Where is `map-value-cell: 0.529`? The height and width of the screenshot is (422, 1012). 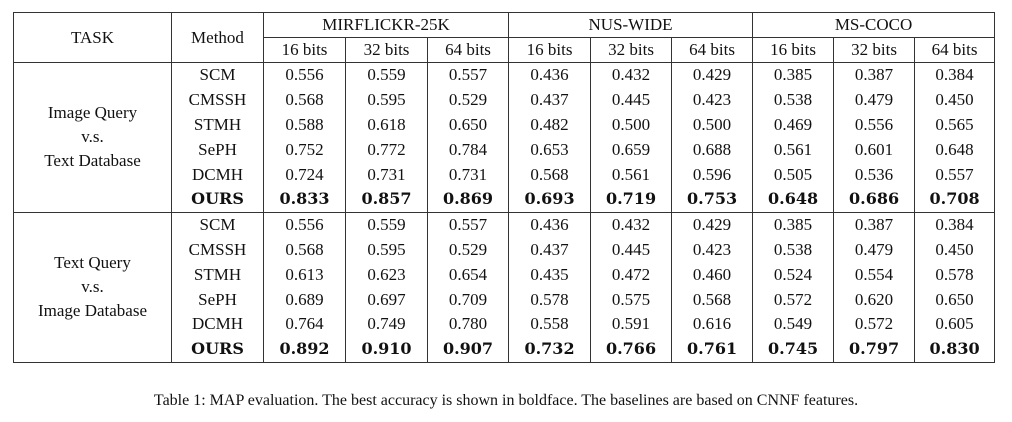
map-value-cell: 0.529 is located at coordinates (468, 100).